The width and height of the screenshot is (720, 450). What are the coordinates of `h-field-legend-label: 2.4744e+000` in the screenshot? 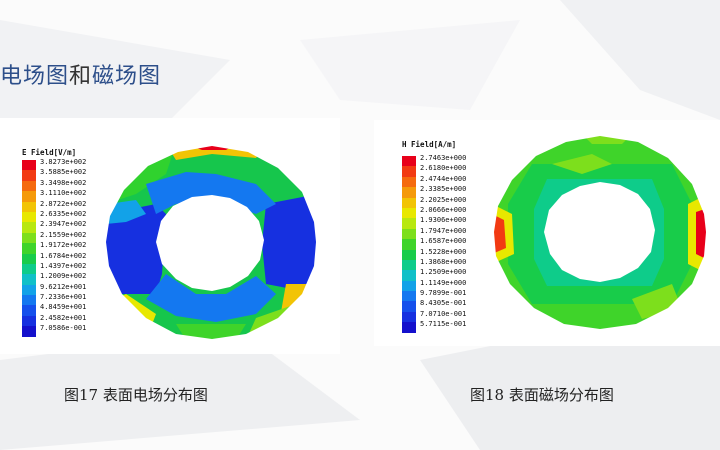 It's located at (443, 178).